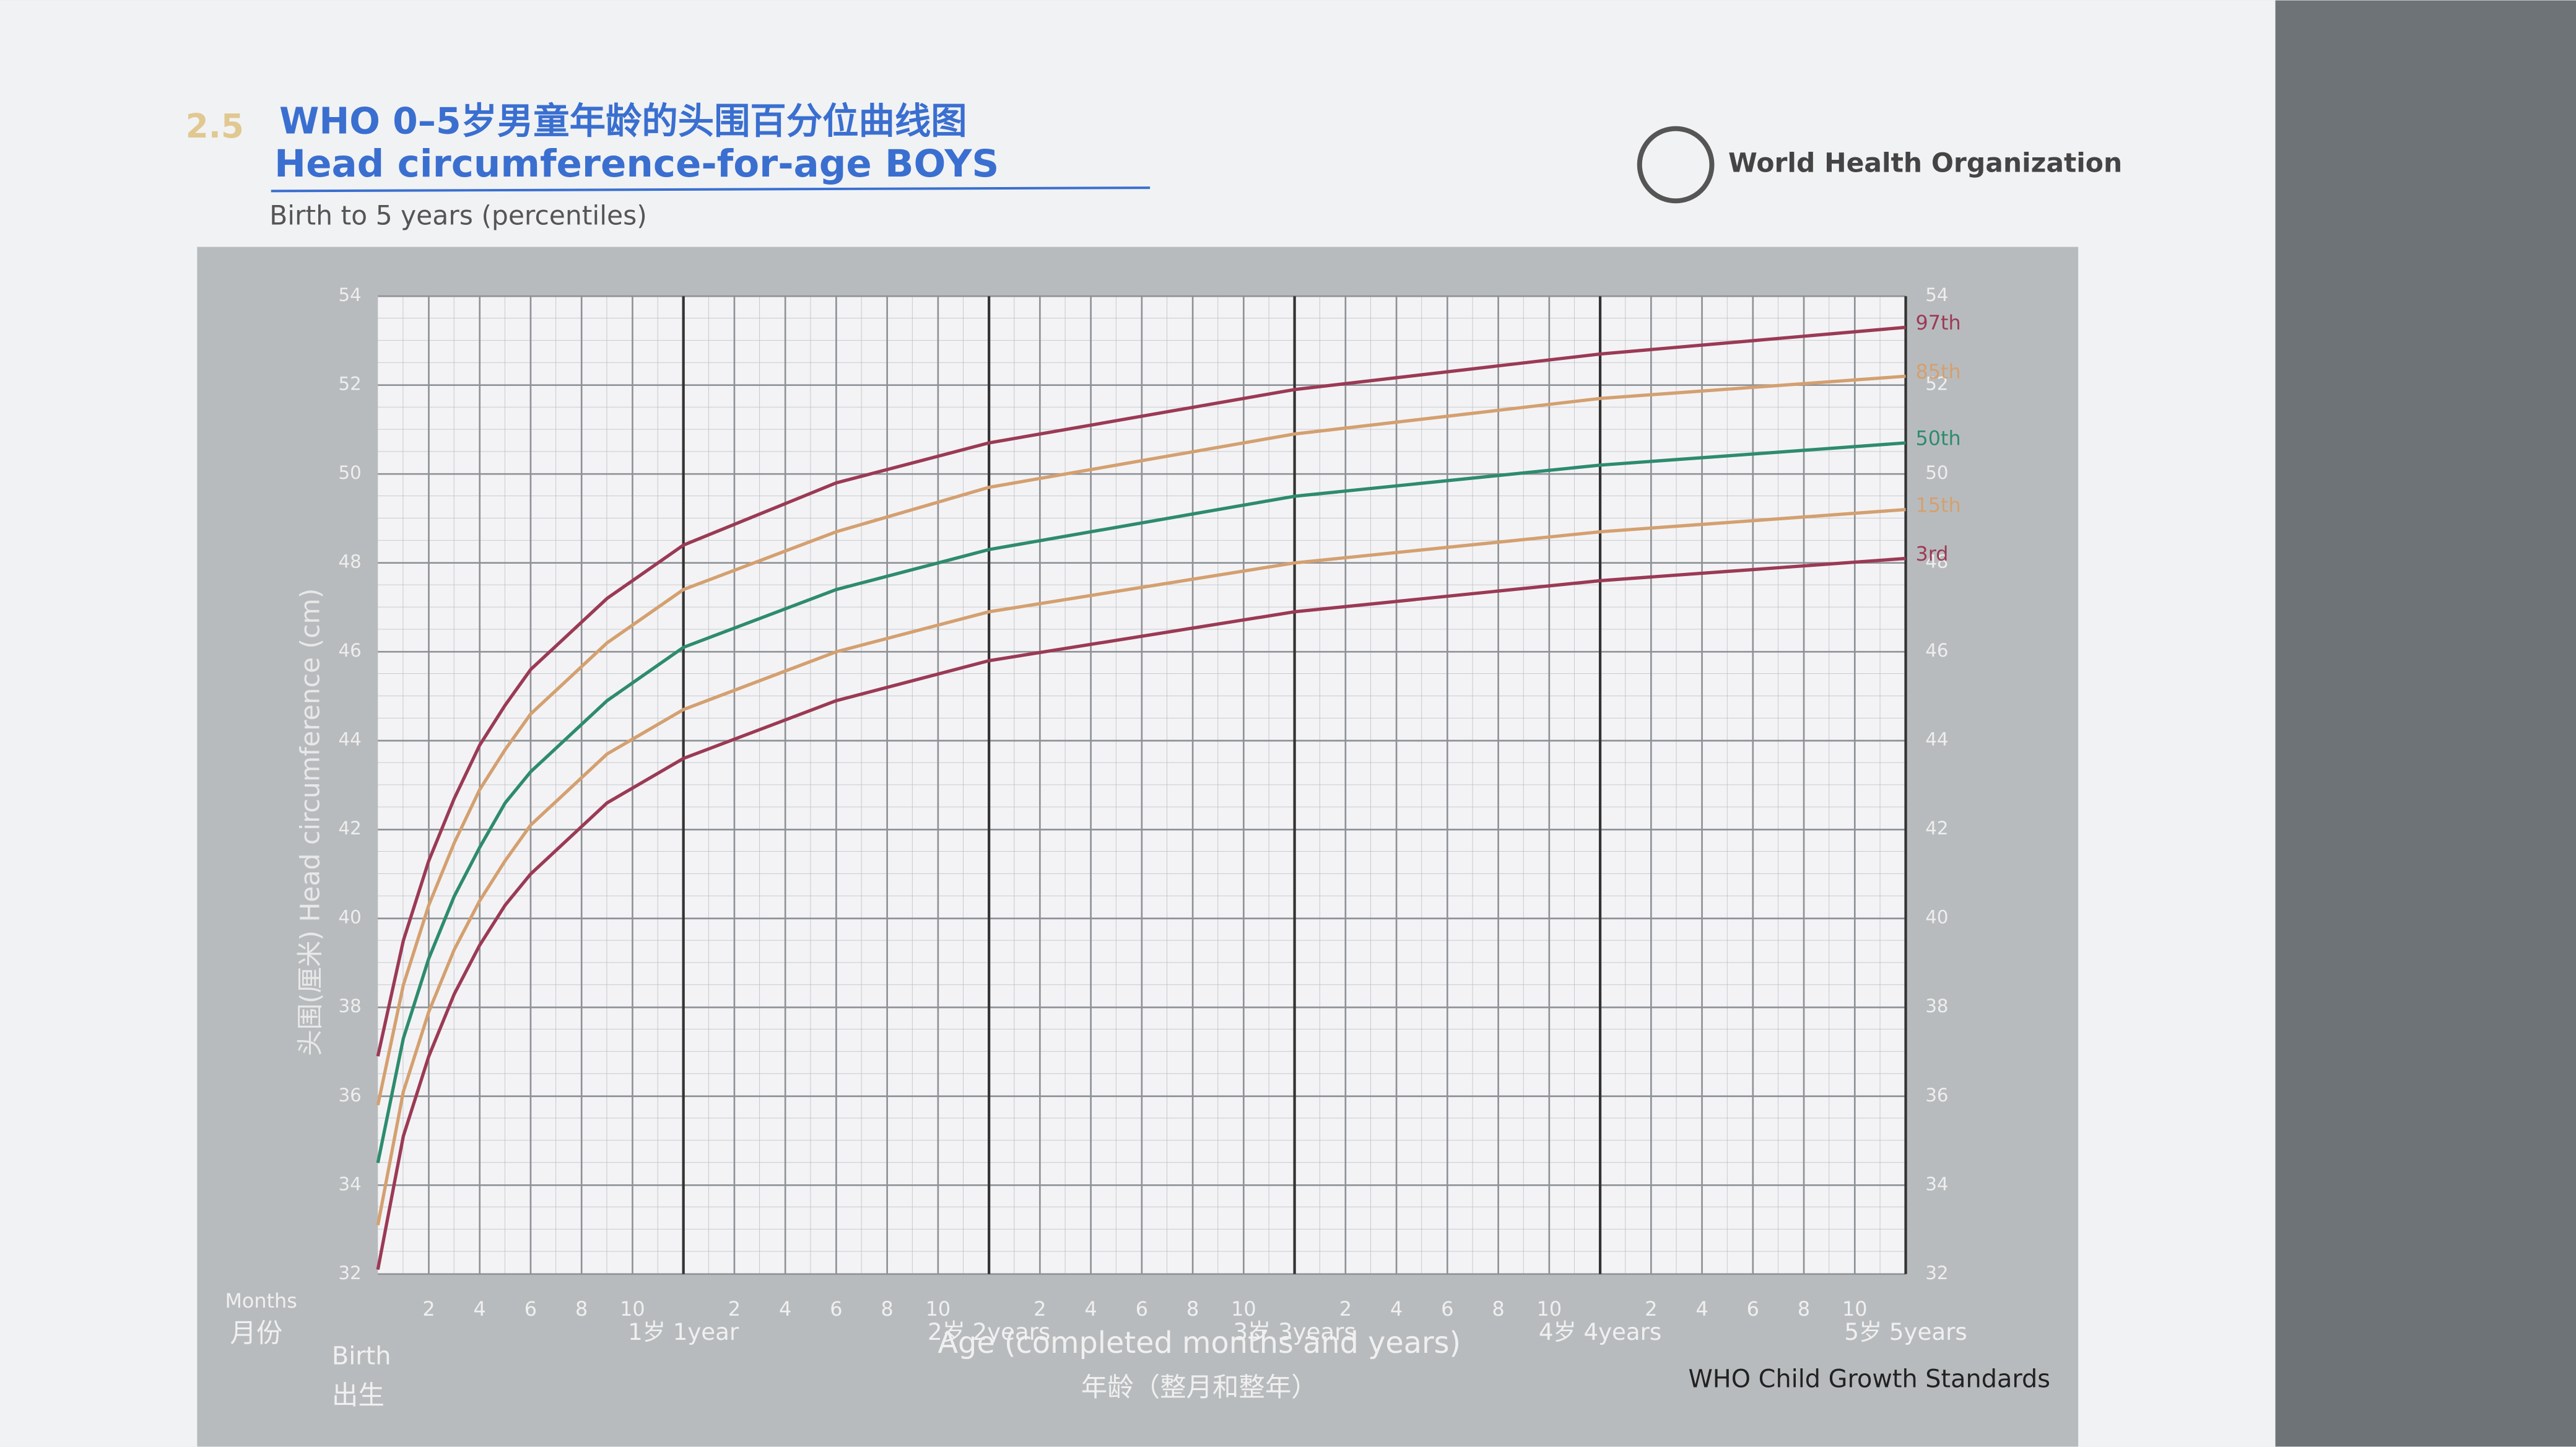  I want to click on y-tick-label: 34, so click(350, 1184).